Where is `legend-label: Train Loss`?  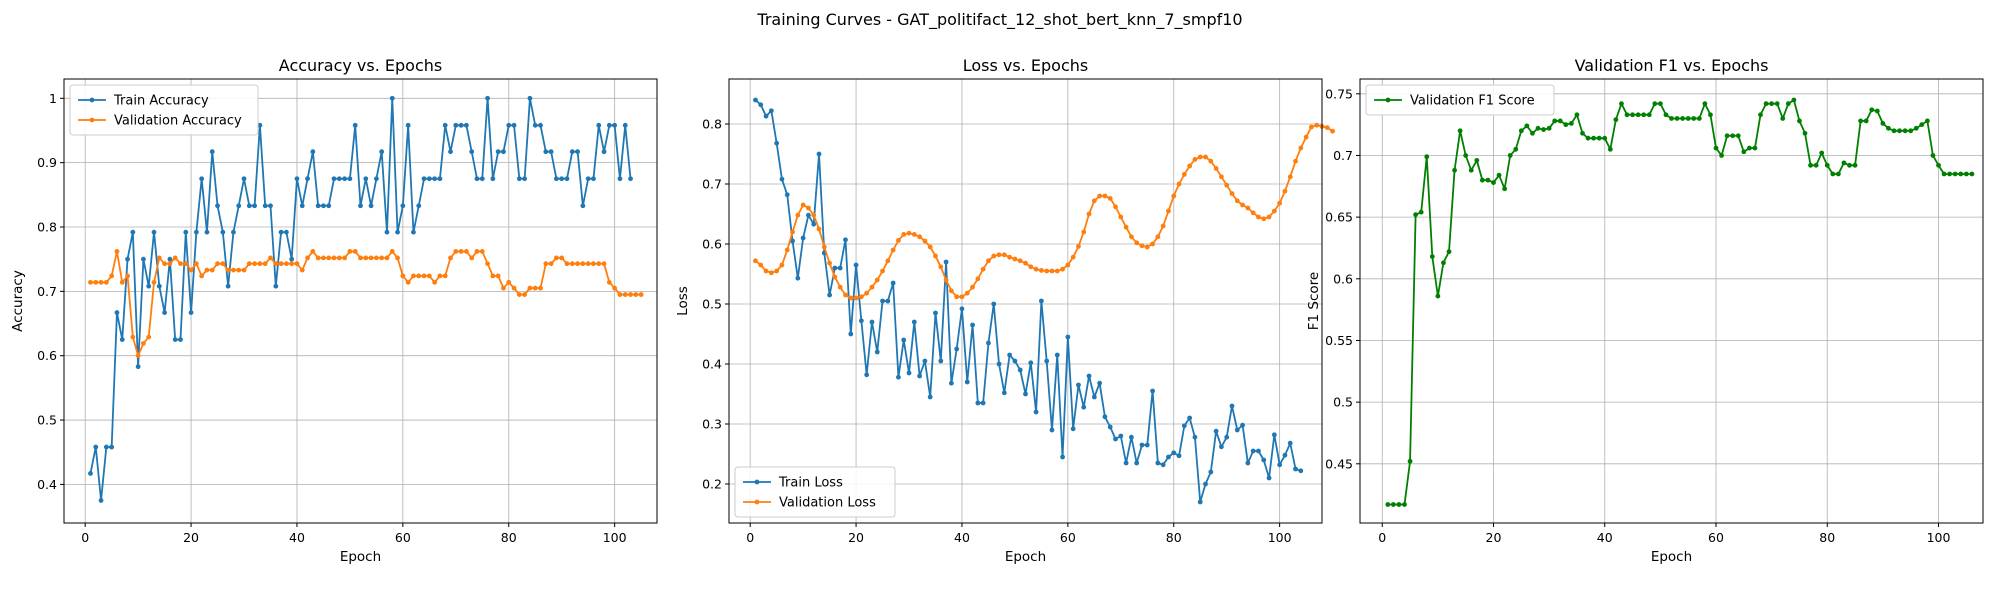 legend-label: Train Loss is located at coordinates (810, 483).